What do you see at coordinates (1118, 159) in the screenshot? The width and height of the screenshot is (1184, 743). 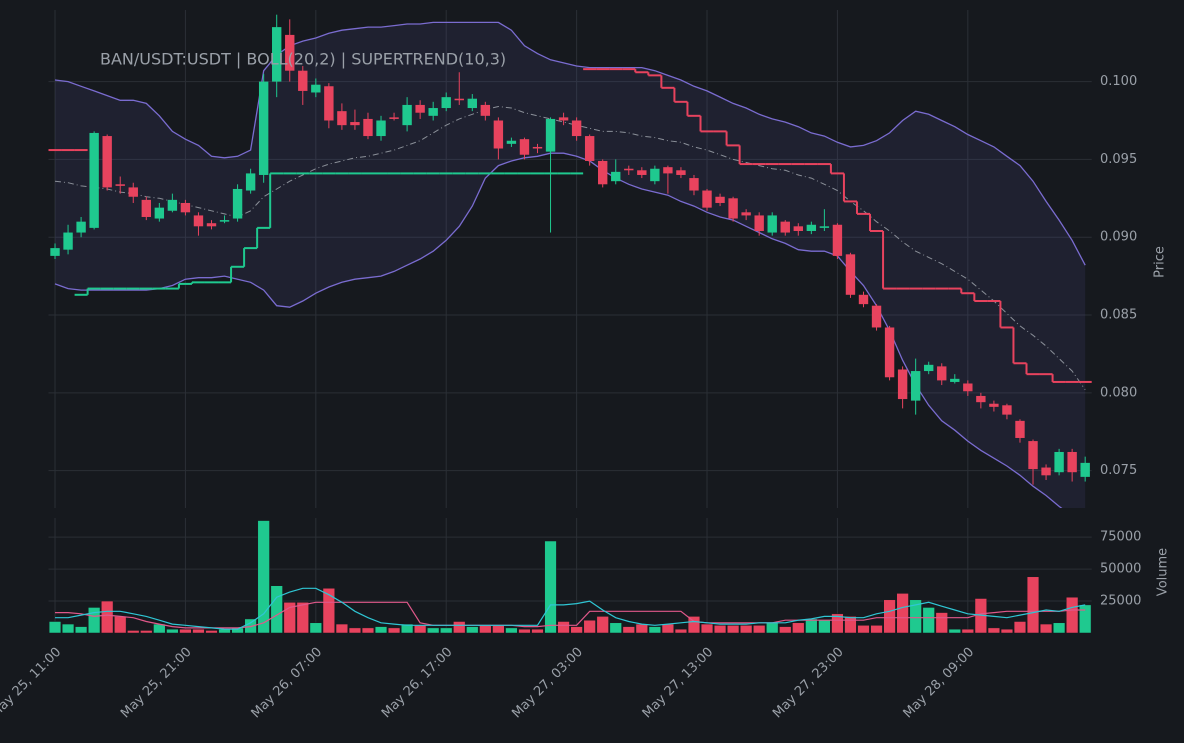 I see `y-tick-label: 0.095` at bounding box center [1118, 159].